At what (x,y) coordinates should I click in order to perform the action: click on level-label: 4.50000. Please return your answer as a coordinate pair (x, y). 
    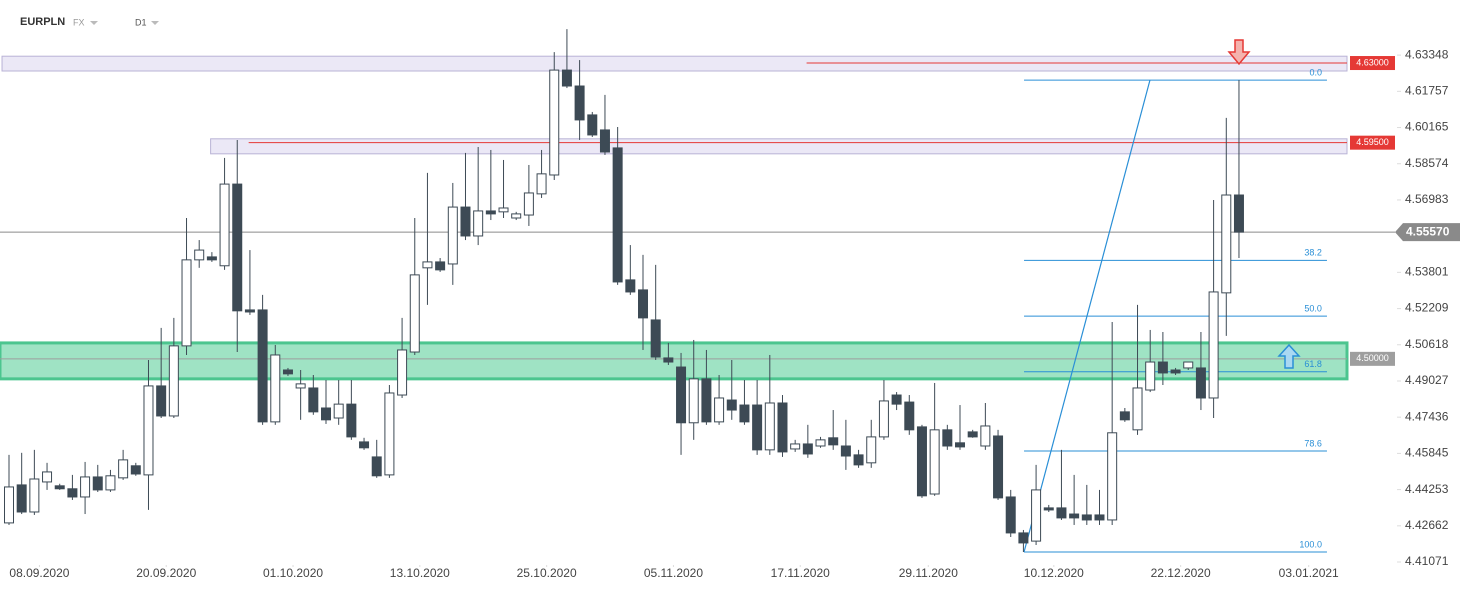
    Looking at the image, I should click on (1372, 358).